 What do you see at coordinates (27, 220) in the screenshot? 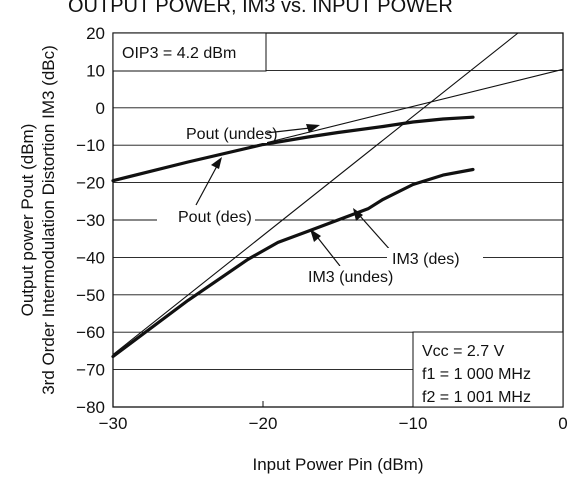
I see `y-axis-label-line1: Output power Pout (dBm)` at bounding box center [27, 220].